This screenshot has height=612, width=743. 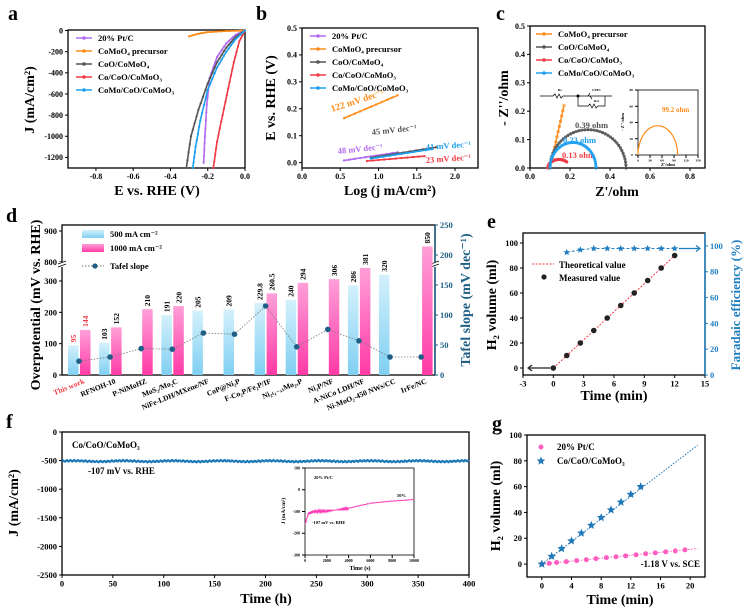 I want to click on bar-value-label: 240, so click(x=291, y=291).